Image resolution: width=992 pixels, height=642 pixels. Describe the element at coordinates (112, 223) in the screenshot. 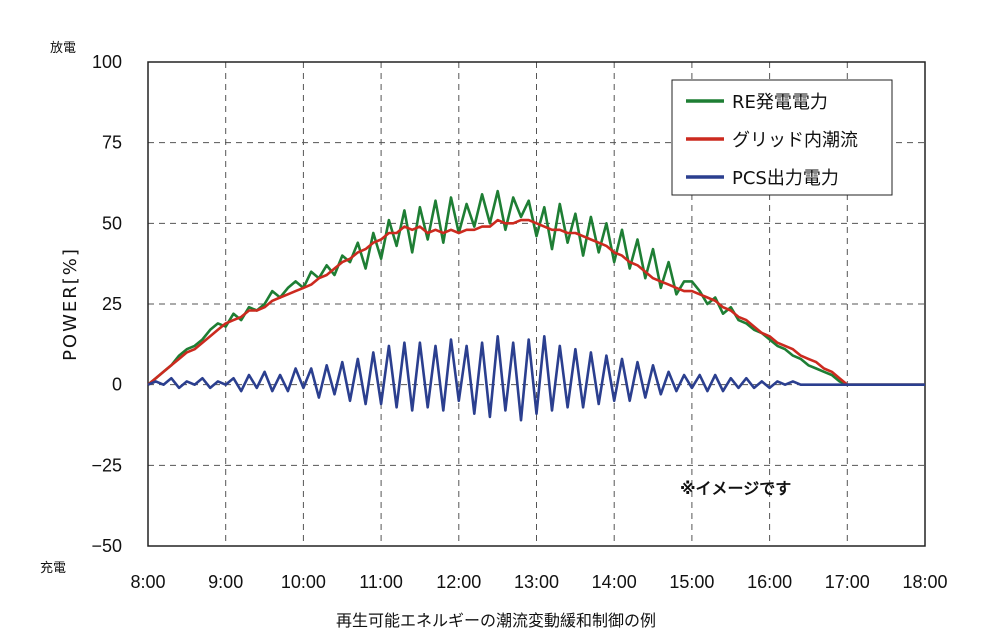

I see `y-tick-label: 50` at that location.